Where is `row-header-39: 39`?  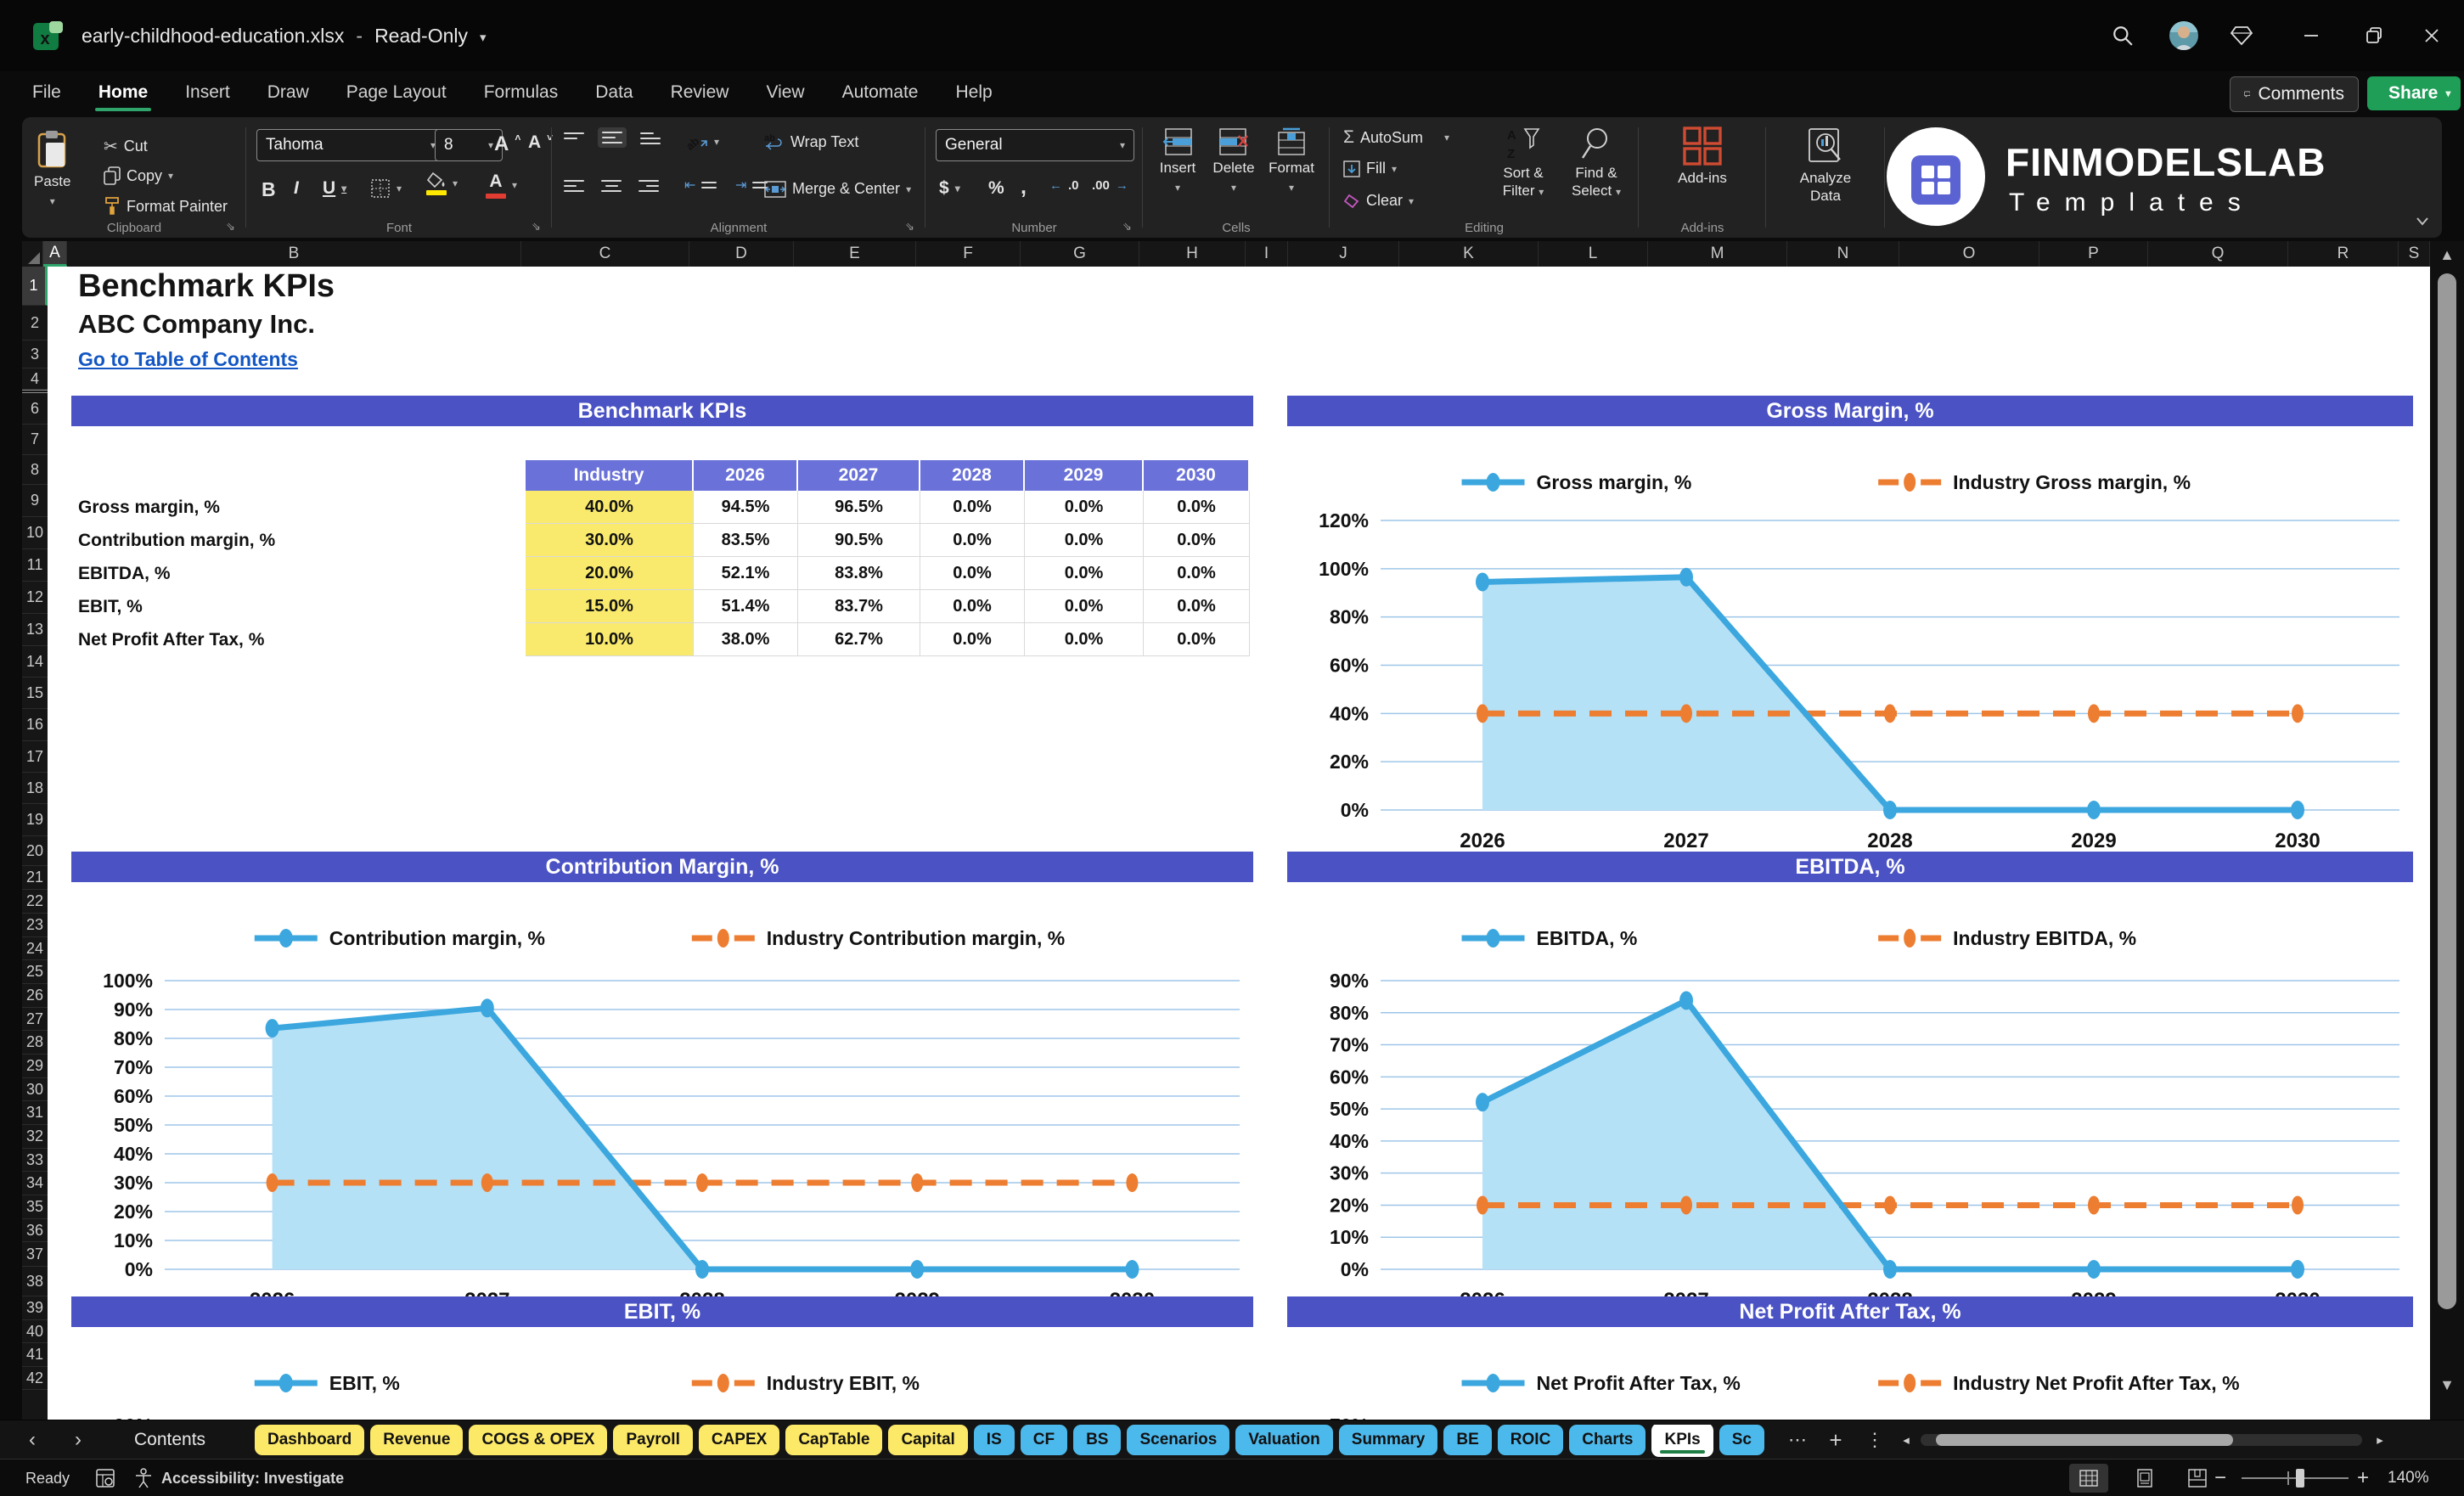
row-header-39: 39 is located at coordinates (35, 1308).